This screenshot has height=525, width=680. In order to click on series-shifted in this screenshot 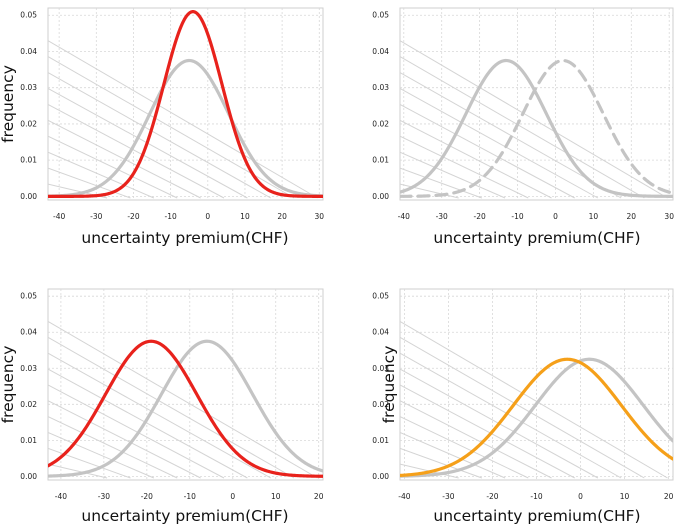, I will do `click(536, 128)`.